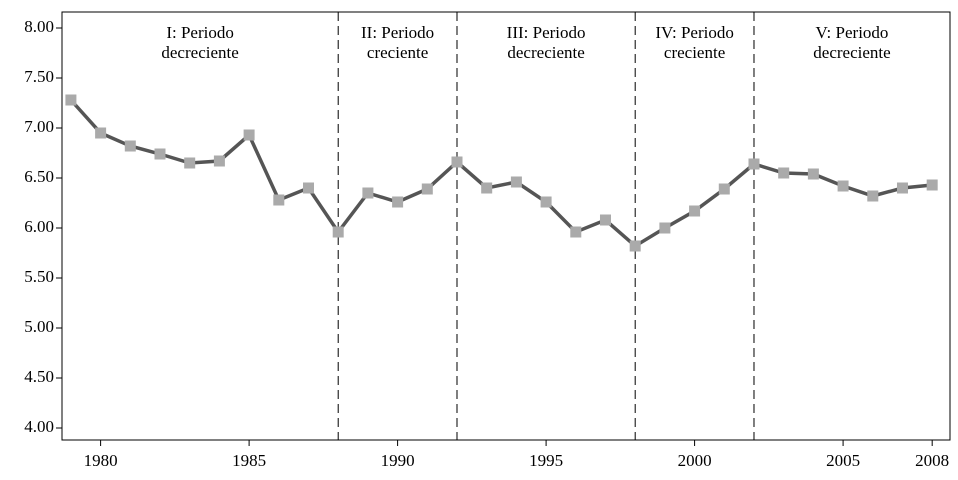 The width and height of the screenshot is (958, 480). What do you see at coordinates (249, 460) in the screenshot?
I see `x-tick-label: 1985` at bounding box center [249, 460].